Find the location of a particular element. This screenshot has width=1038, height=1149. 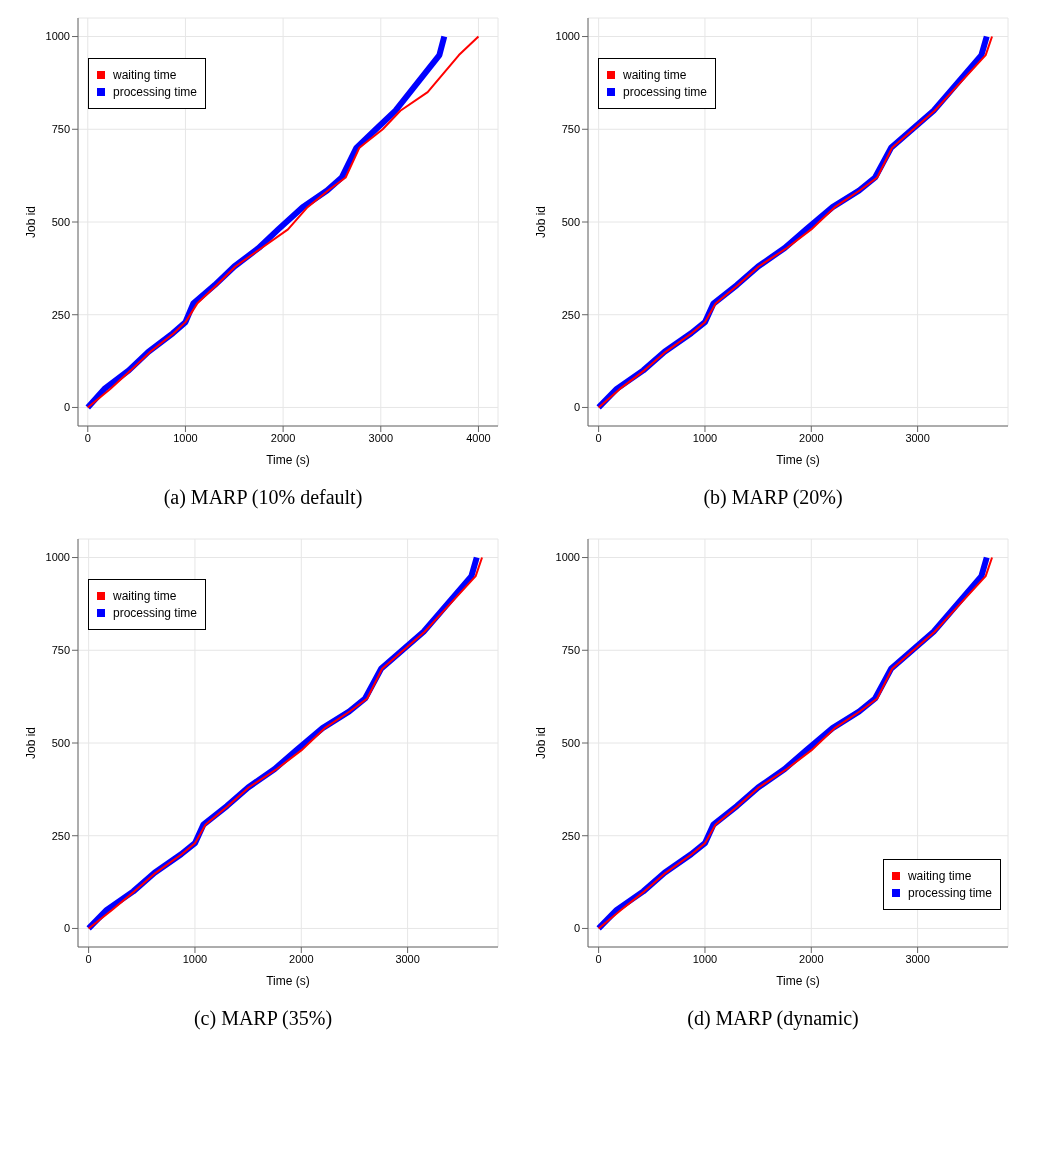

x-tick-label: 4000 is located at coordinates (478, 437).